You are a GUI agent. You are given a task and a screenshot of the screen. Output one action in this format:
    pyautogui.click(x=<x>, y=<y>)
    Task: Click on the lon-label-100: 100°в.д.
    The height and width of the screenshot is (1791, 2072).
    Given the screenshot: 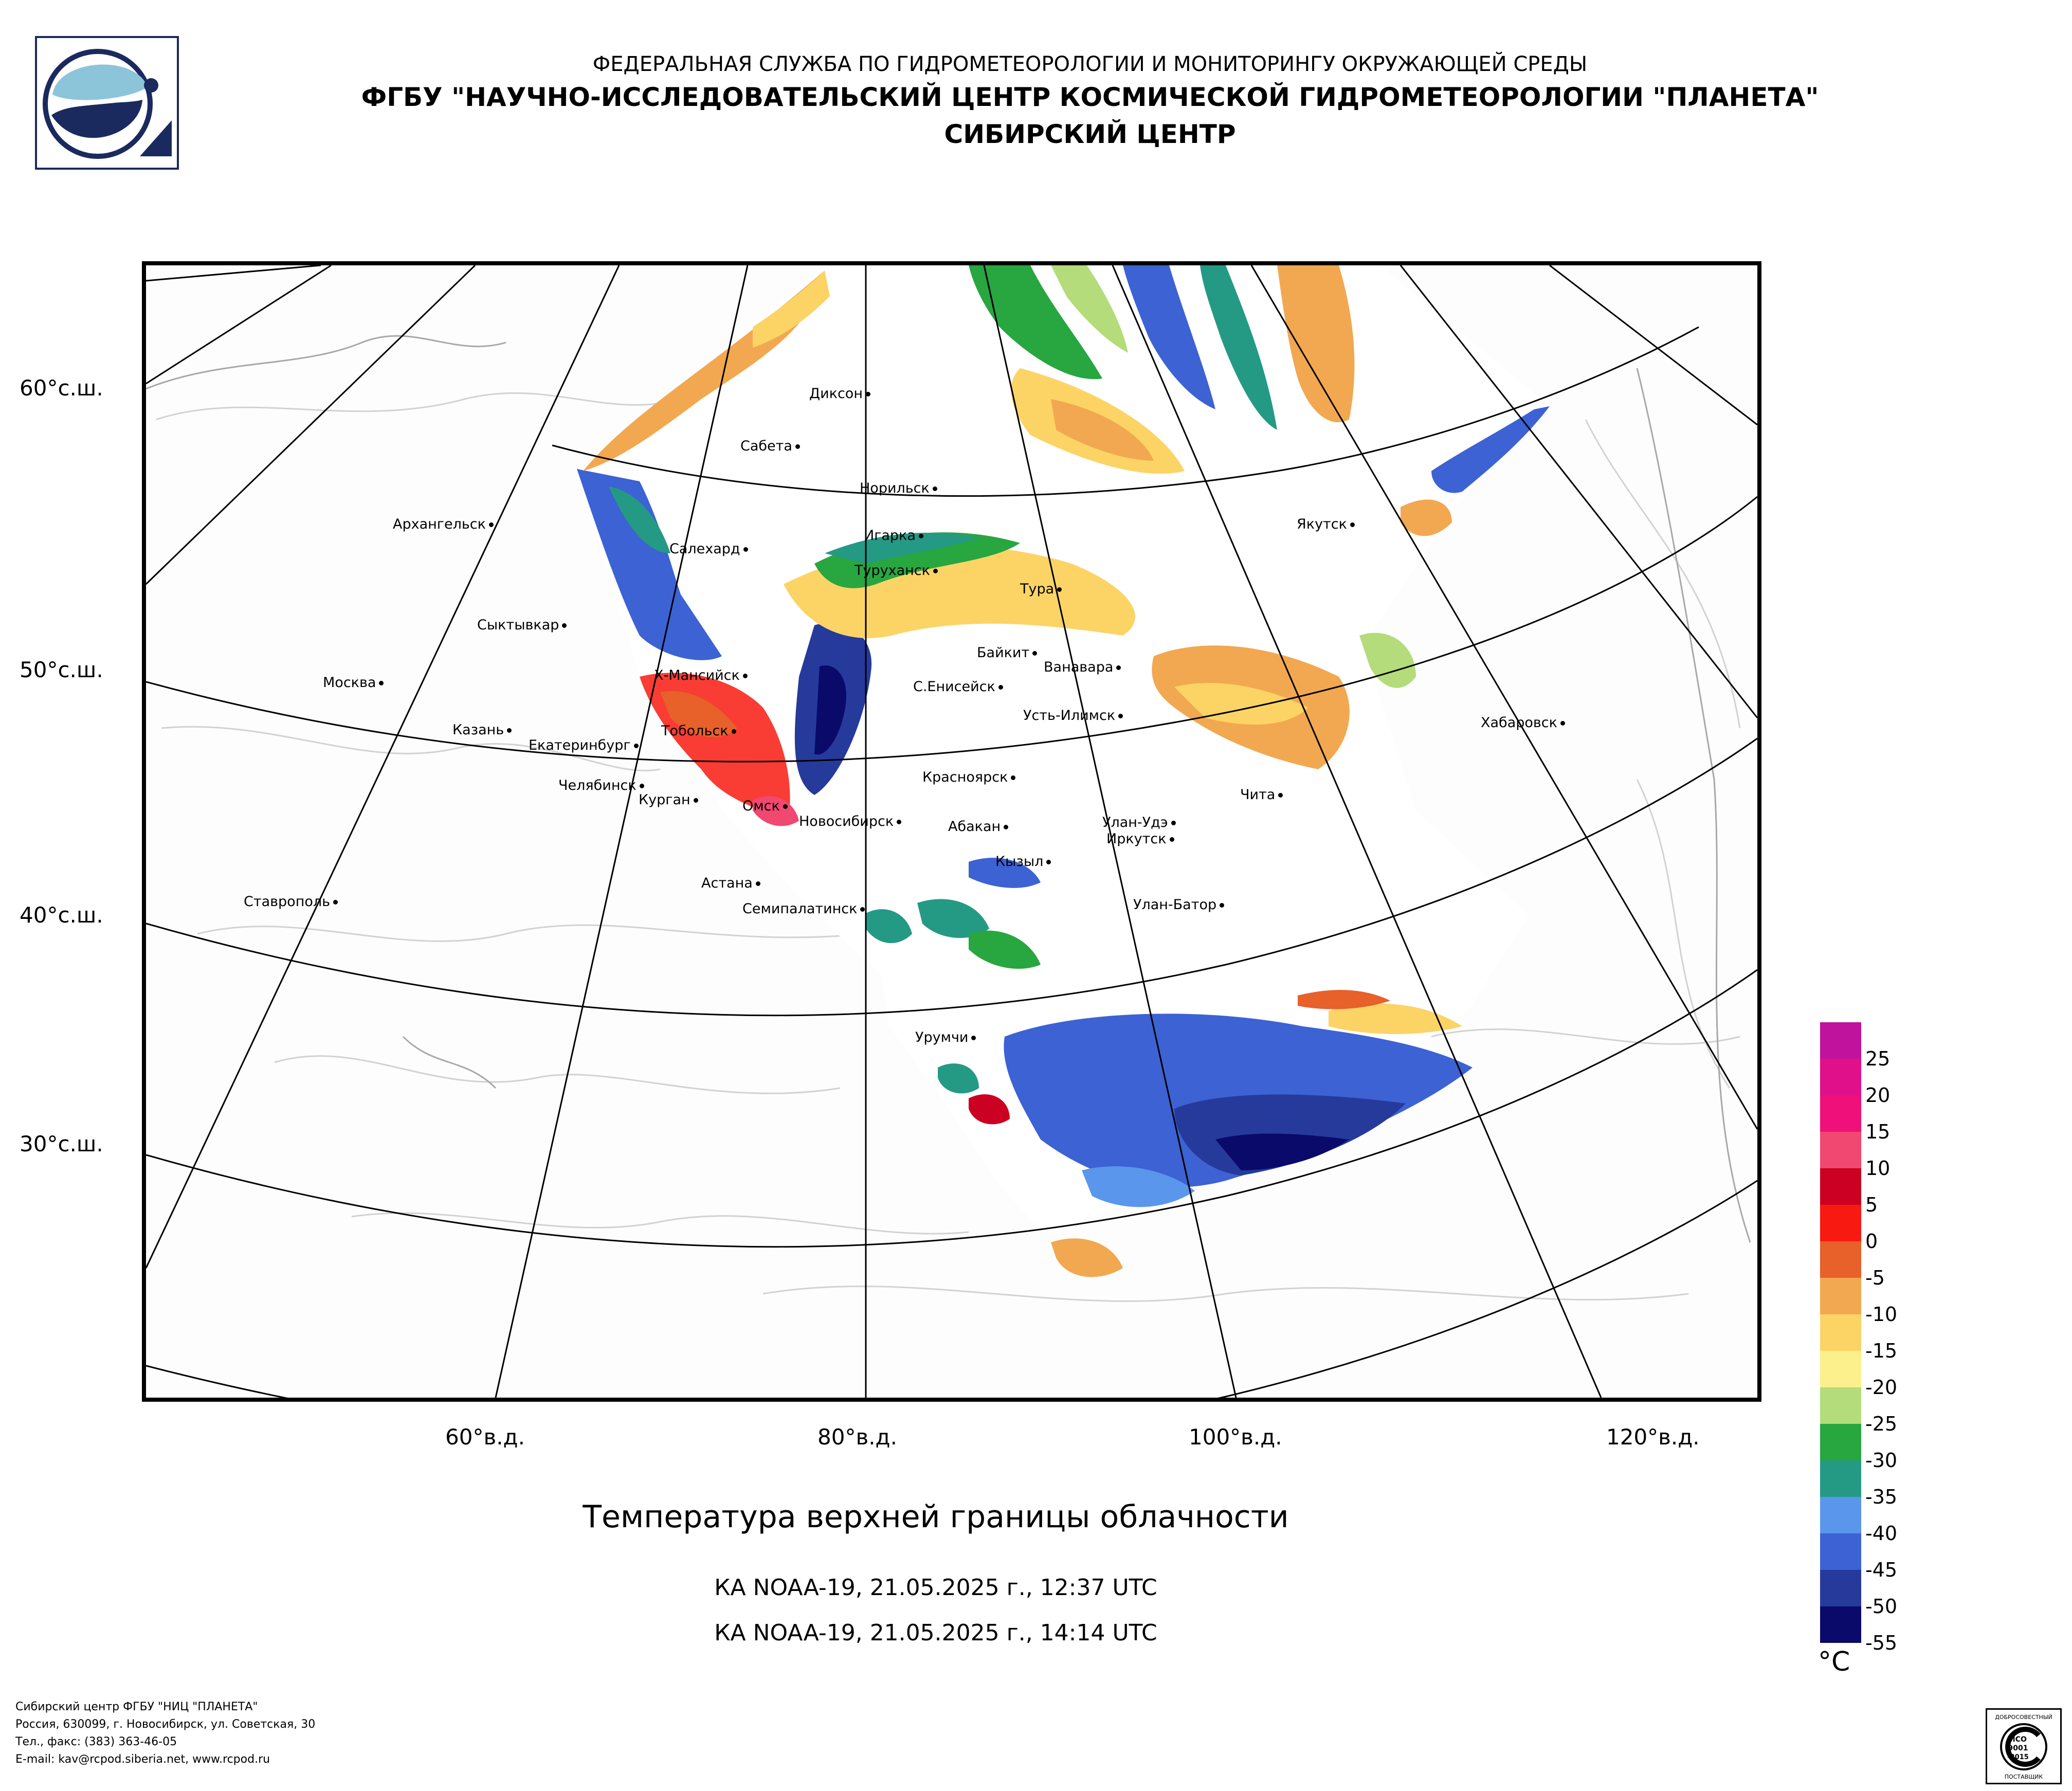 What is the action you would take?
    pyautogui.click(x=1235, y=1437)
    